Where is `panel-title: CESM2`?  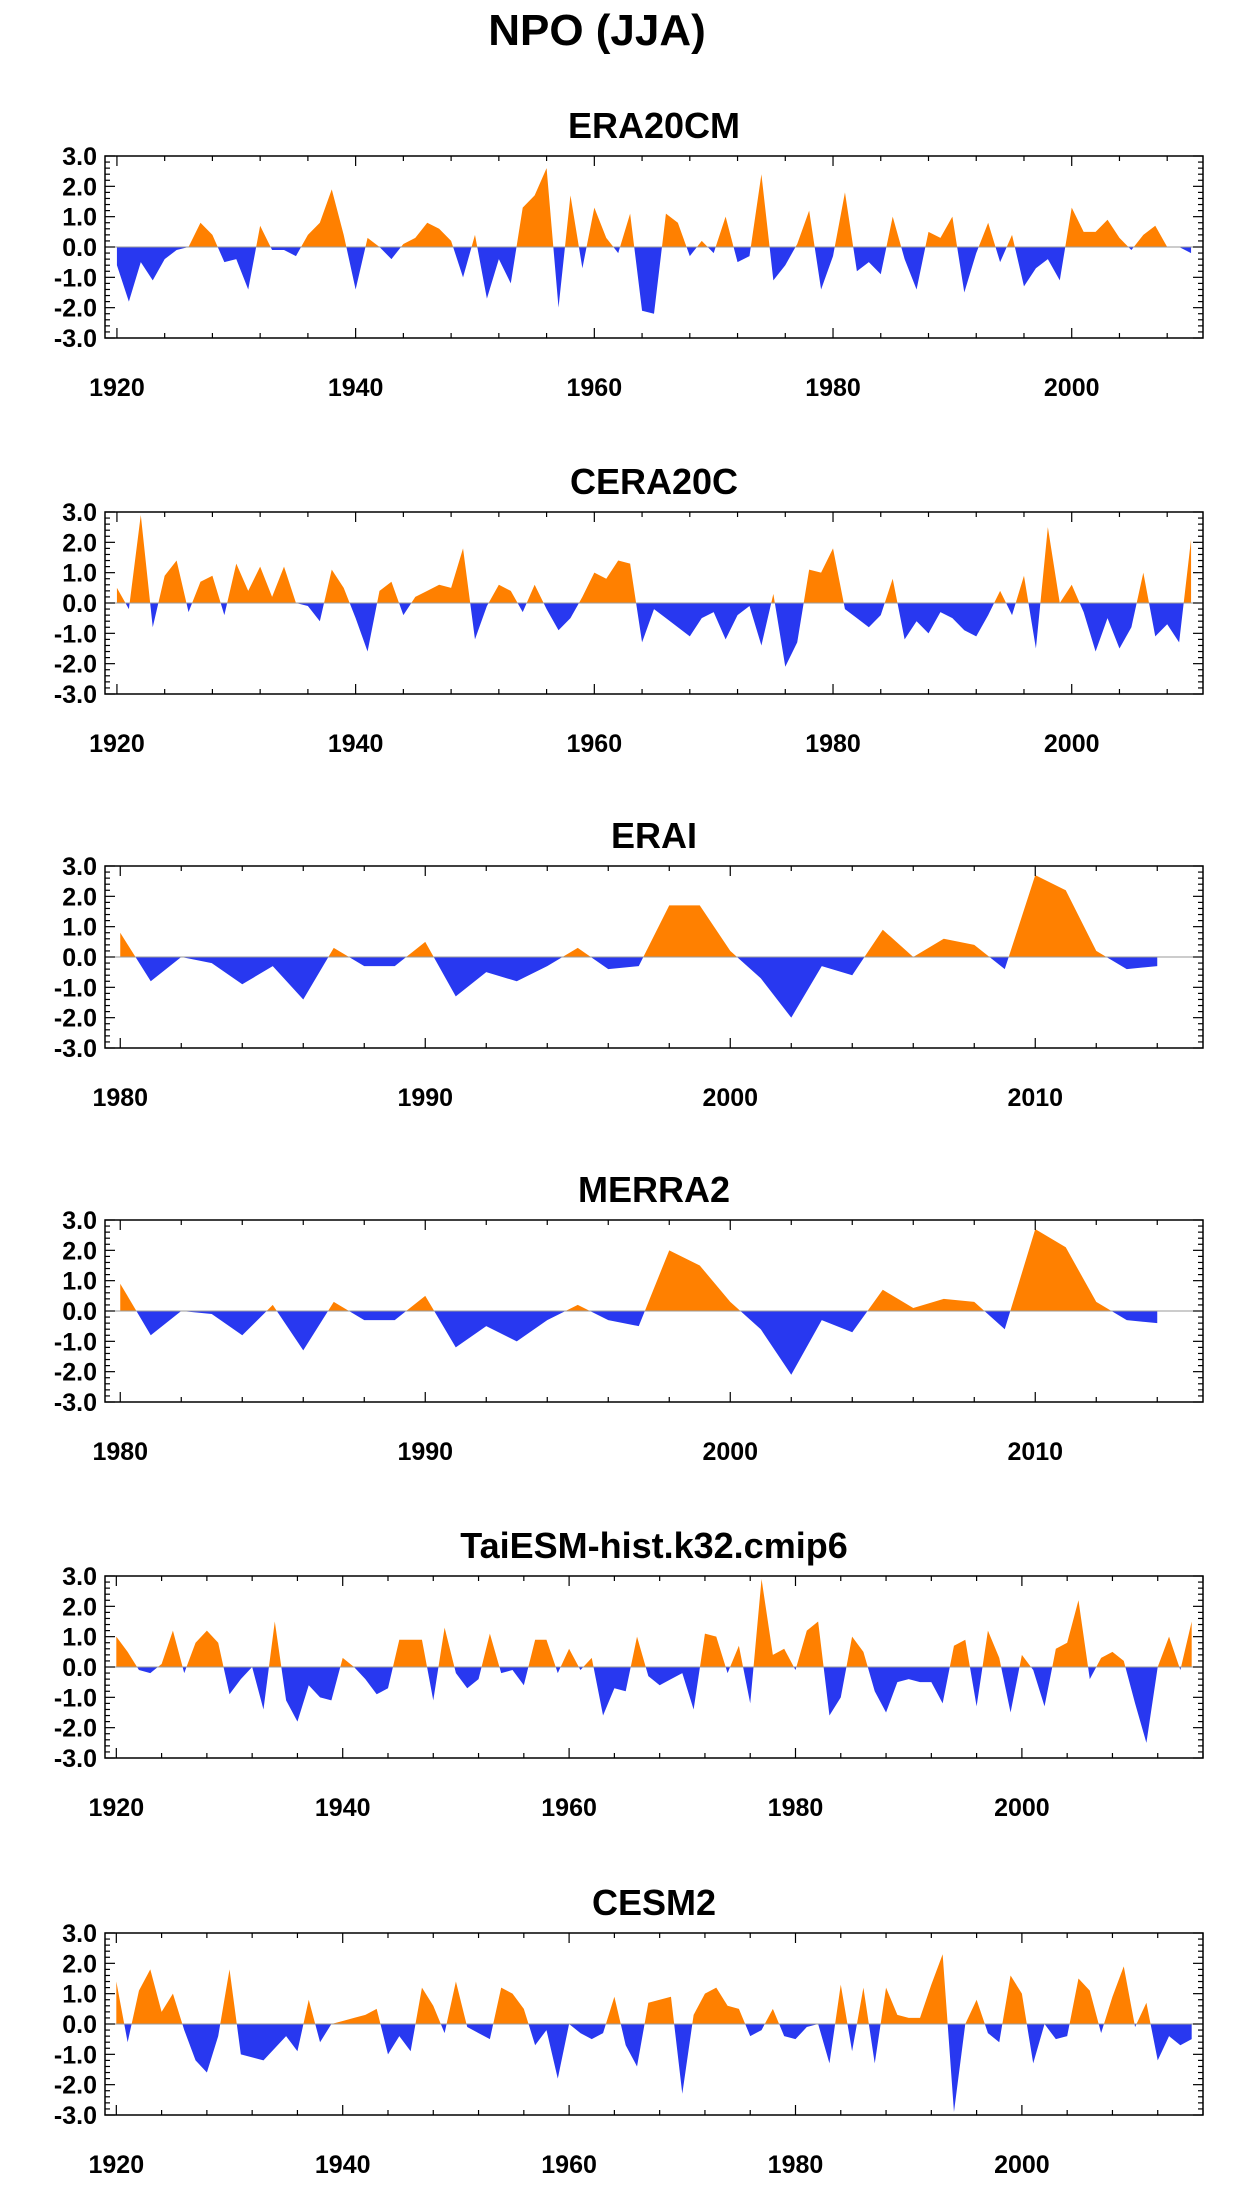 panel-title: CESM2 is located at coordinates (654, 1902).